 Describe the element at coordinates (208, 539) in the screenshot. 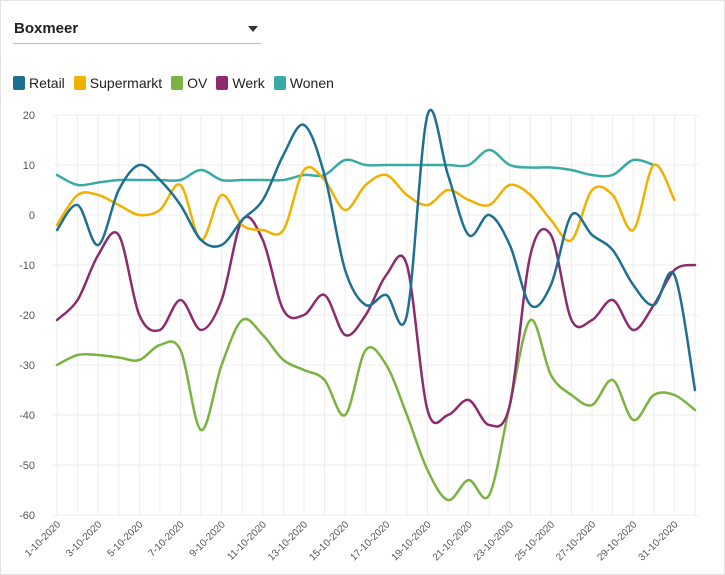

I see `x-tick-label: 9-10-2020` at that location.